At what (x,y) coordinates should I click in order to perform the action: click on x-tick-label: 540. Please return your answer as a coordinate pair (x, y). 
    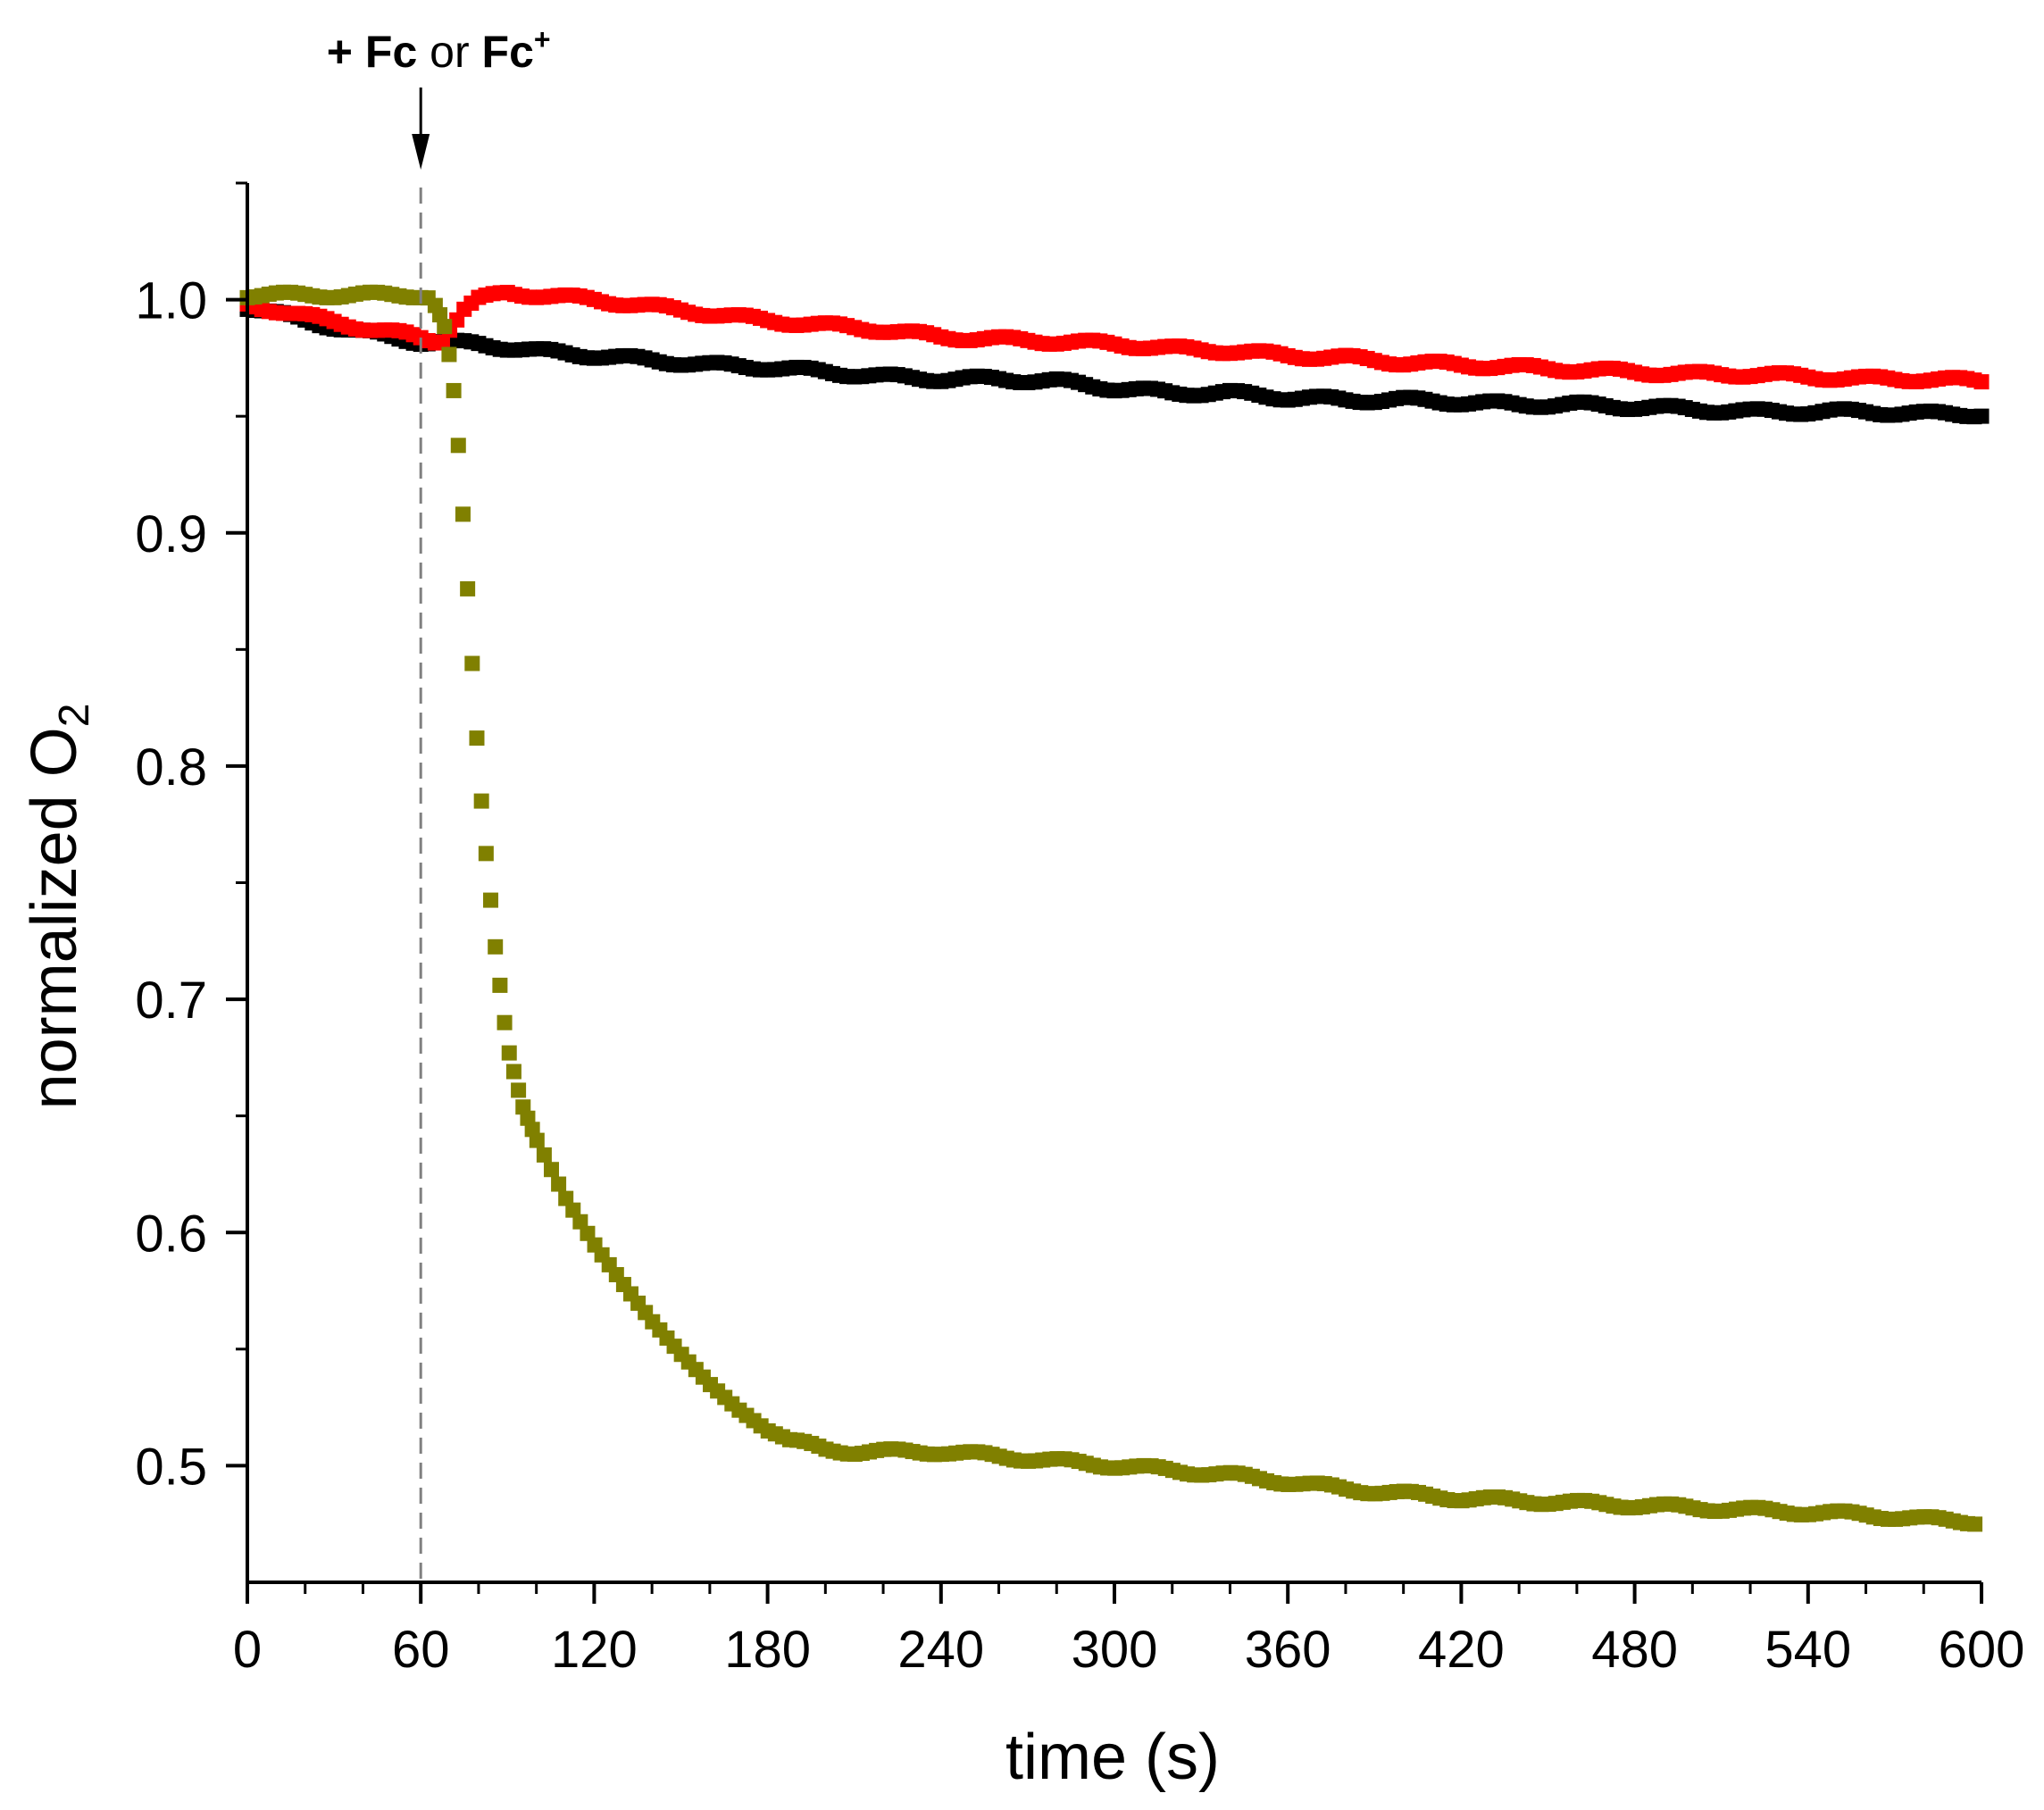
    Looking at the image, I should click on (1808, 1650).